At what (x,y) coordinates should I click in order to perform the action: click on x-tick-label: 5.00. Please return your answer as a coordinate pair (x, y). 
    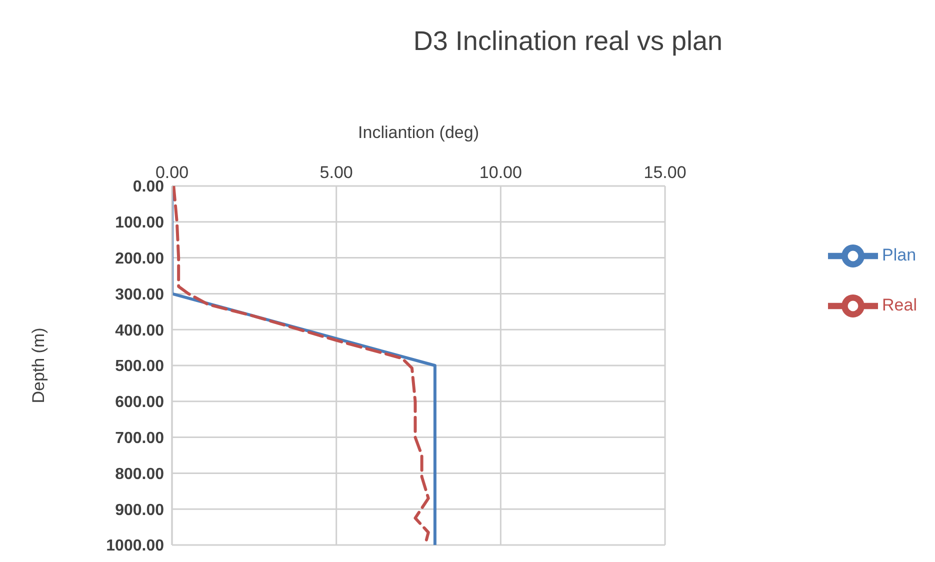
    Looking at the image, I should click on (336, 172).